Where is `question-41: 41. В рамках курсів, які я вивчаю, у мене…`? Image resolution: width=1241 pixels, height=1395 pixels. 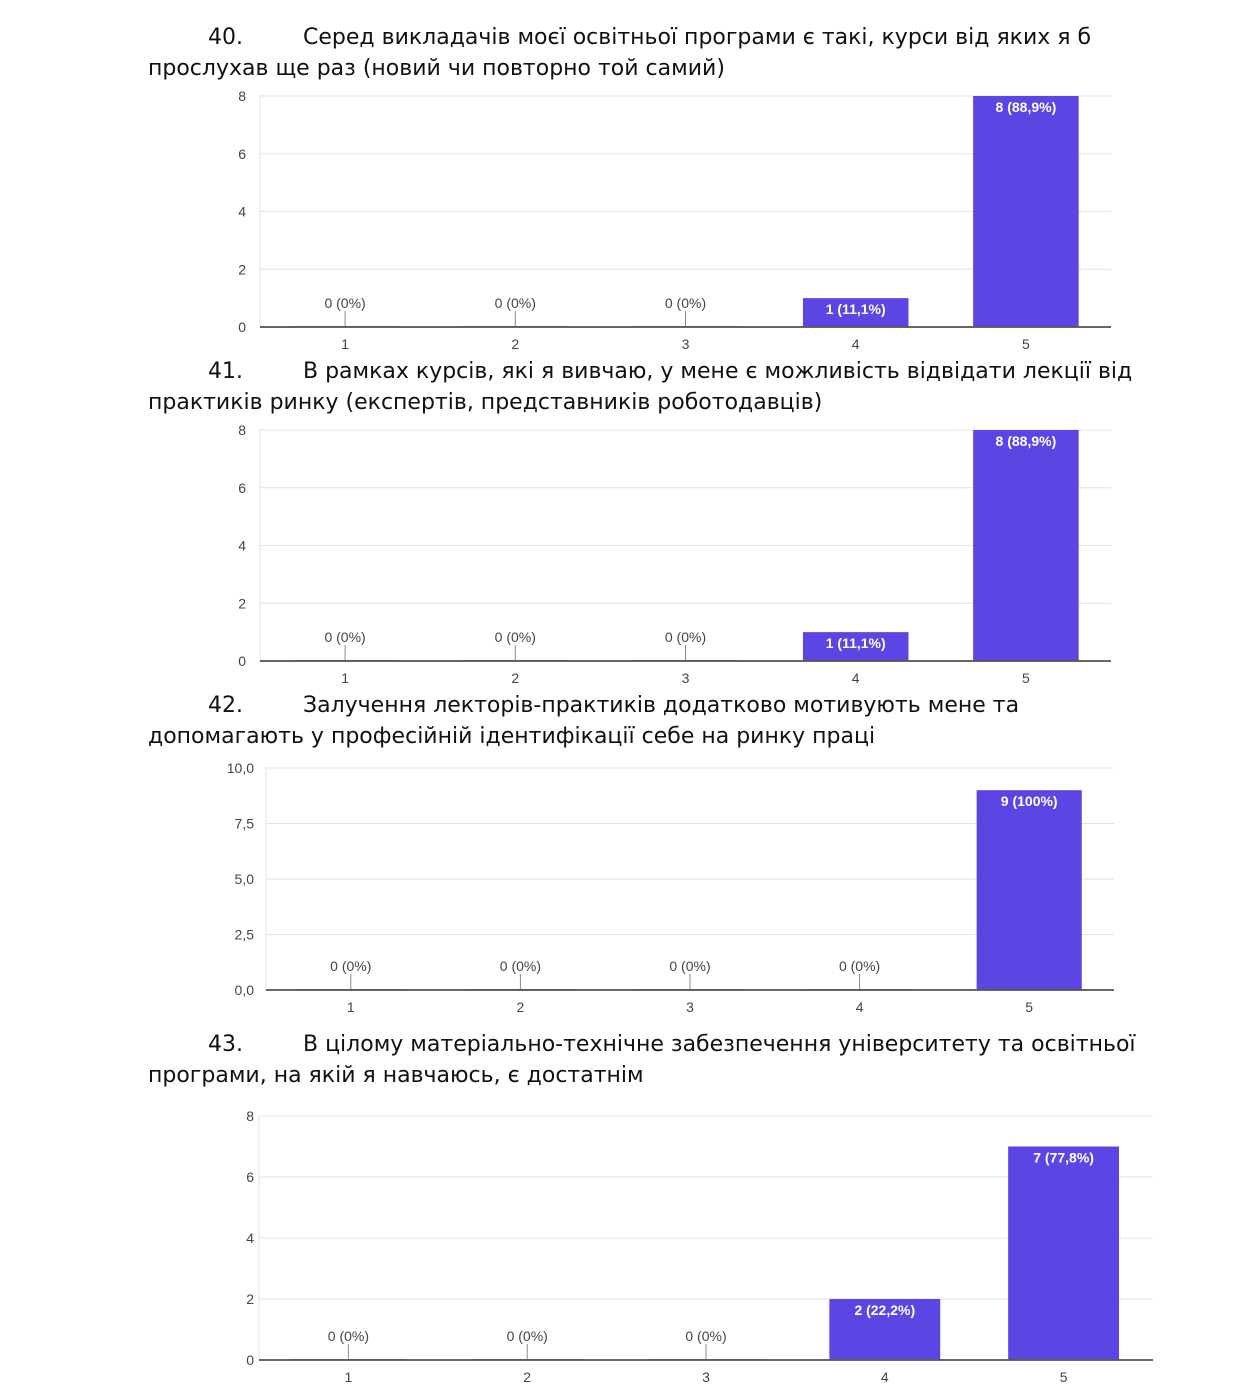 question-41: 41. В рамках курсів, які я вивчаю, у мене… is located at coordinates (649, 387).